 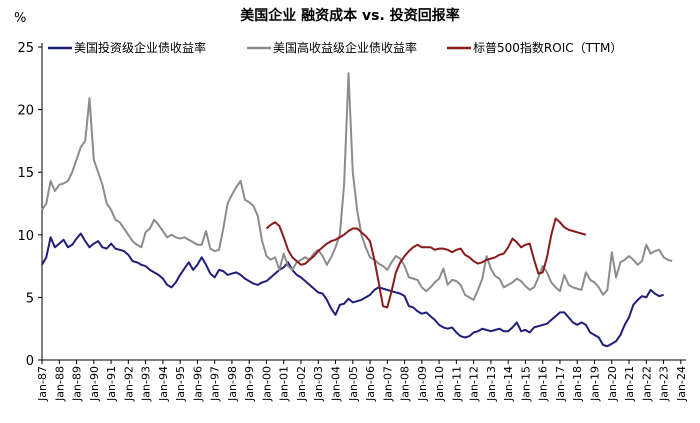 I want to click on x-tick-label: Jan-97, so click(x=215, y=384).